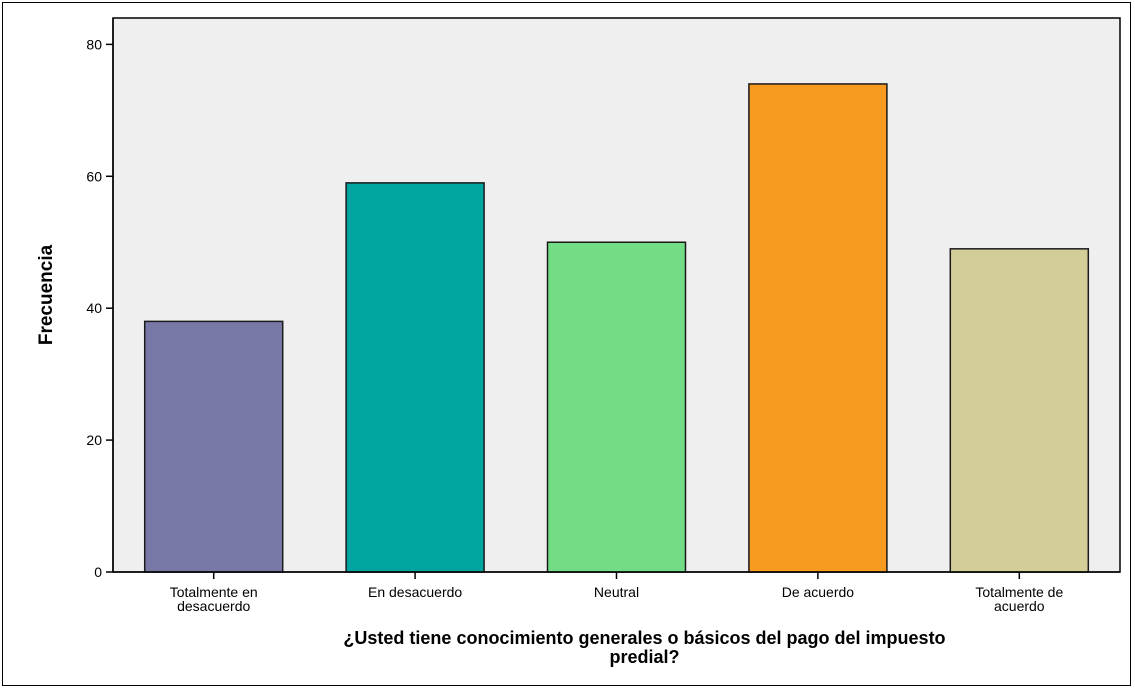  I want to click on y-axis: 0 20 40 60 80, so click(100, 299).